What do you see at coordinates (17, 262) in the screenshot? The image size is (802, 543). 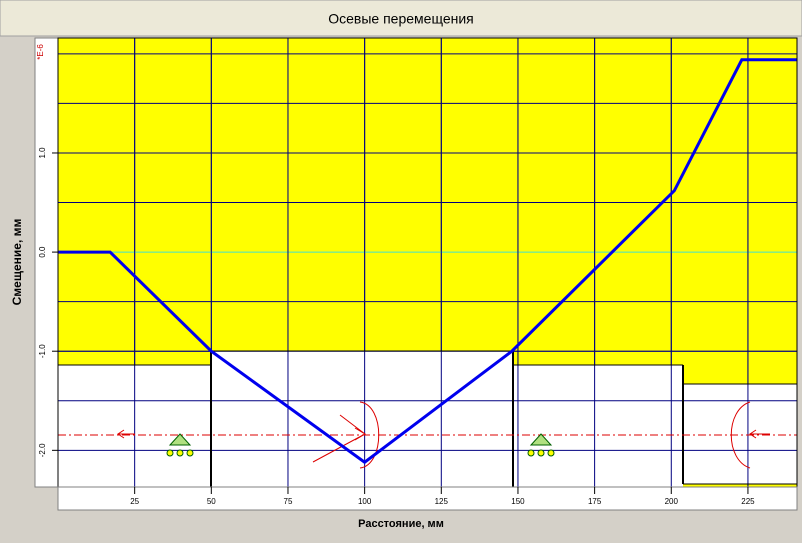 I see `y-axis-label: Смещение, мм` at bounding box center [17, 262].